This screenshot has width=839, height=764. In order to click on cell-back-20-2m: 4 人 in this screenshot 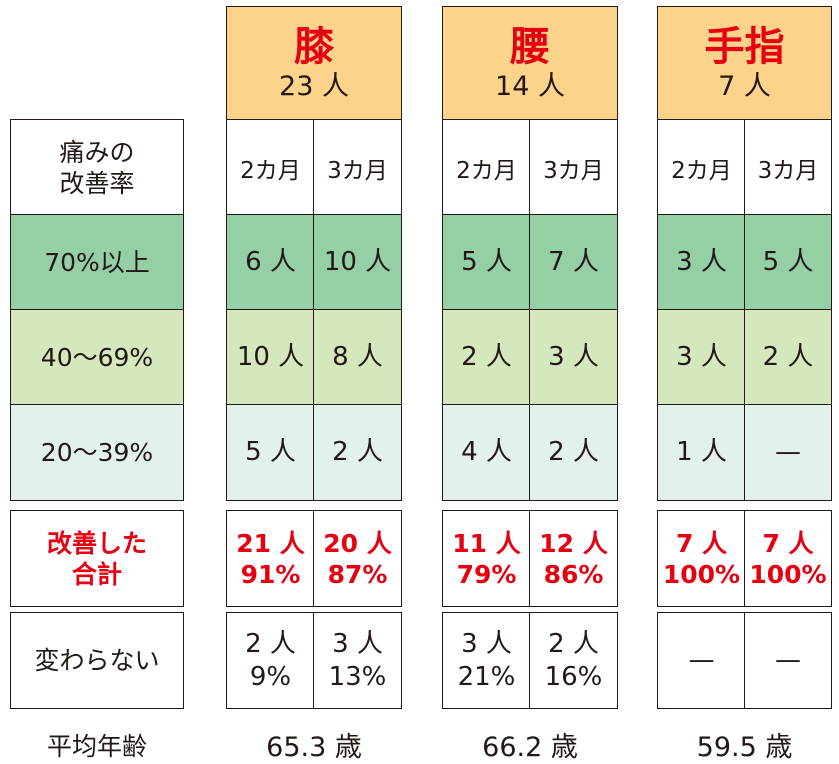, I will do `click(486, 452)`.